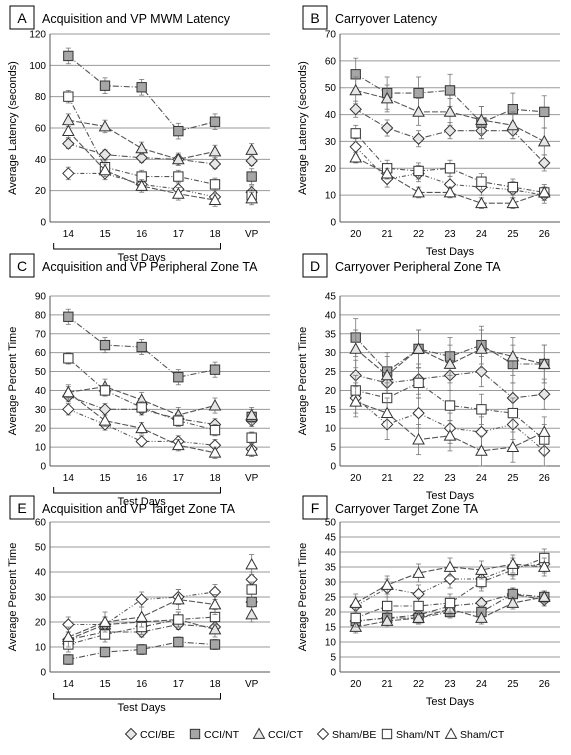 This screenshot has width=571, height=755. I want to click on panel-letter: A, so click(22, 18).